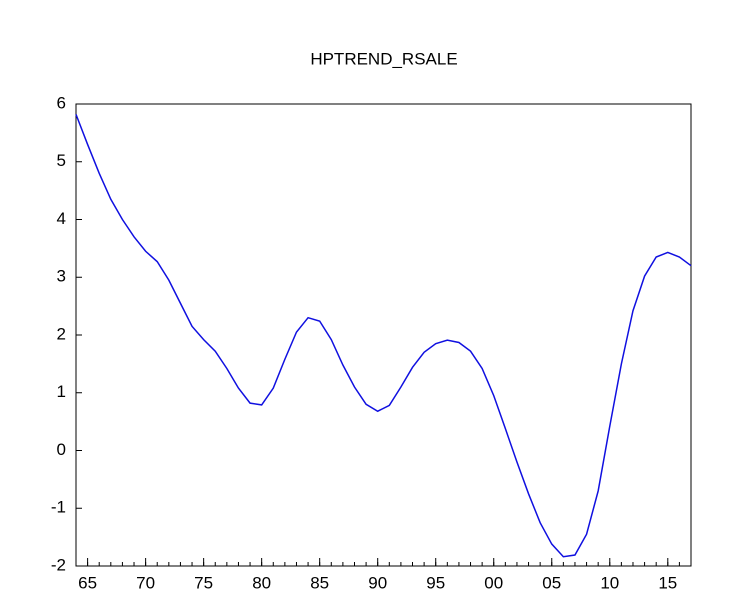 This screenshot has width=744, height=614. I want to click on y-tick-label: 2, so click(61, 333).